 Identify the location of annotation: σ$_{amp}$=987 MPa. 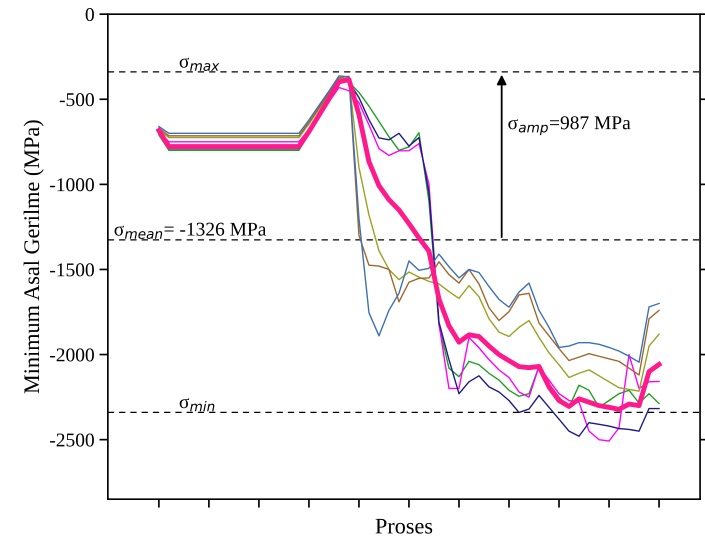
(569, 126).